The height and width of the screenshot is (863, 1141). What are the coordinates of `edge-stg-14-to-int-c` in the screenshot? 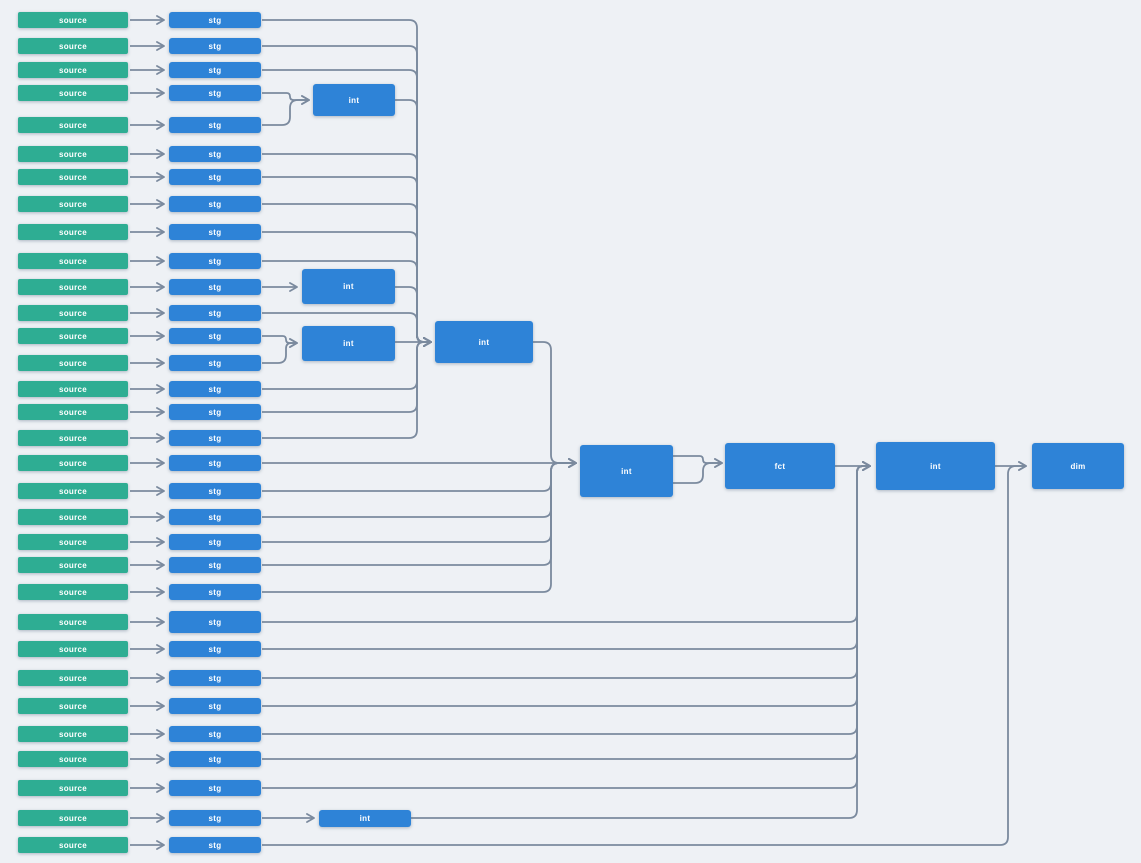 It's located at (280, 351).